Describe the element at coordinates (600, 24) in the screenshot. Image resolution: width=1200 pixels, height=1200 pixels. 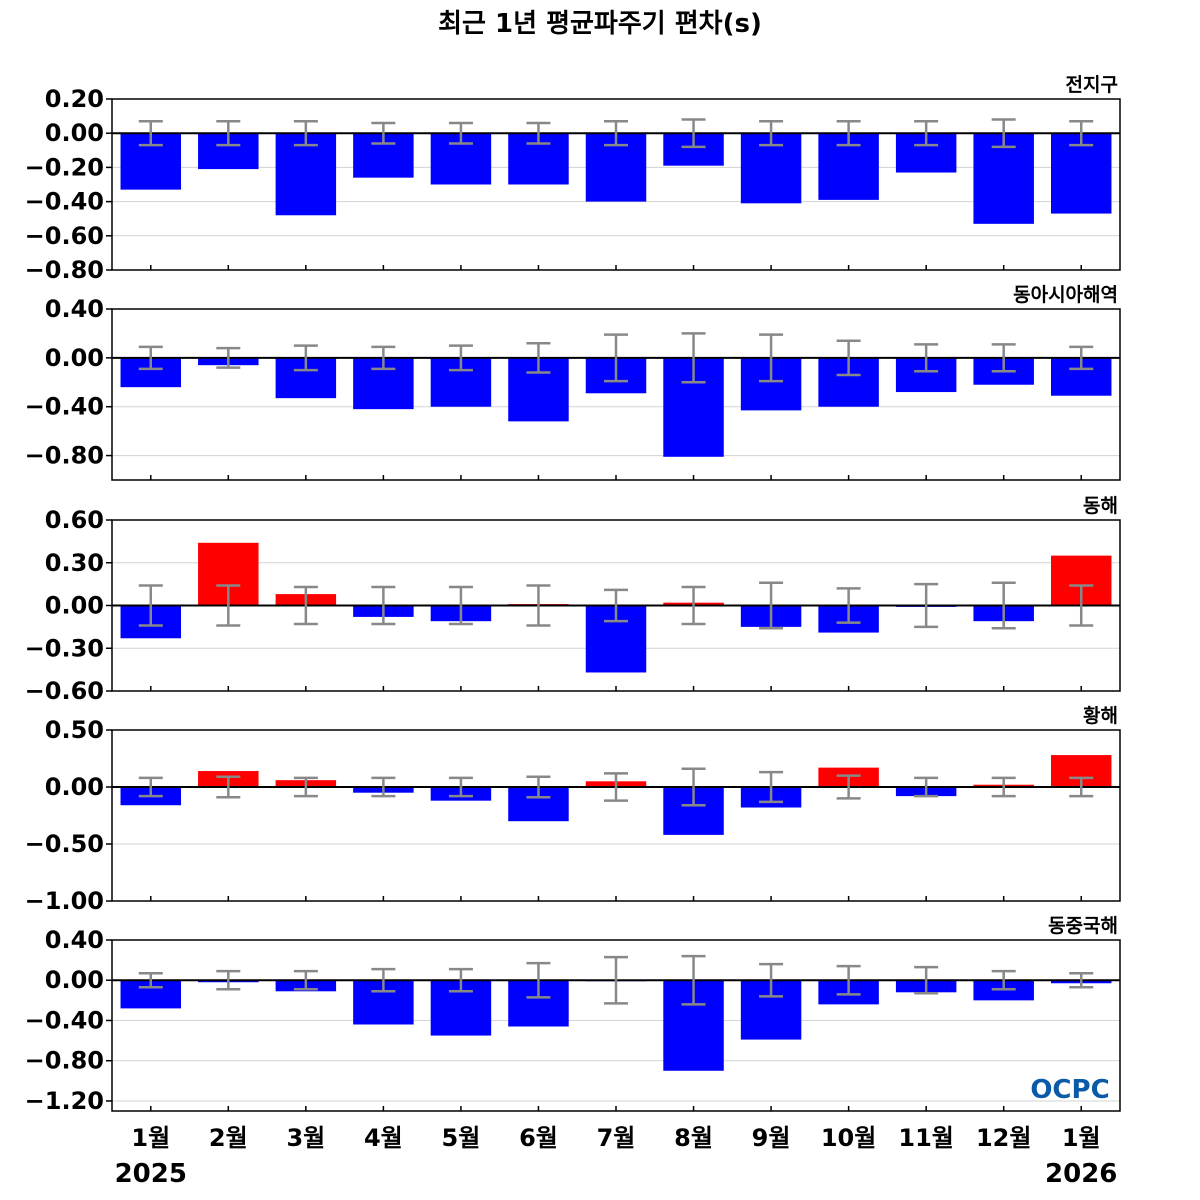
I see `chart-title: 최근 1년 평균파주기 편차(s)` at that location.